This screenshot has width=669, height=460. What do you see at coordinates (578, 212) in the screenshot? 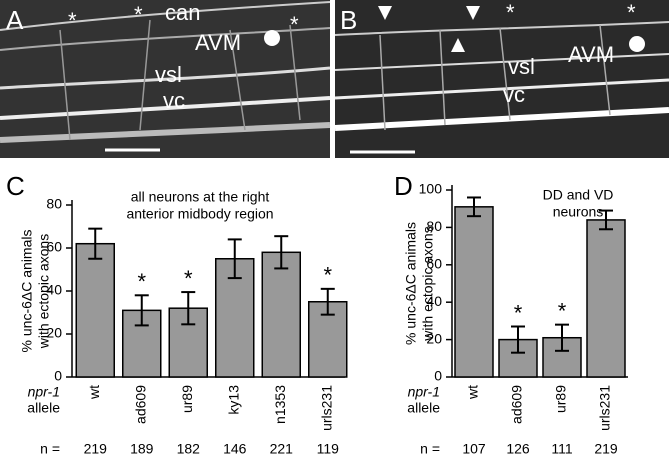
I see `annotation: neurons` at bounding box center [578, 212].